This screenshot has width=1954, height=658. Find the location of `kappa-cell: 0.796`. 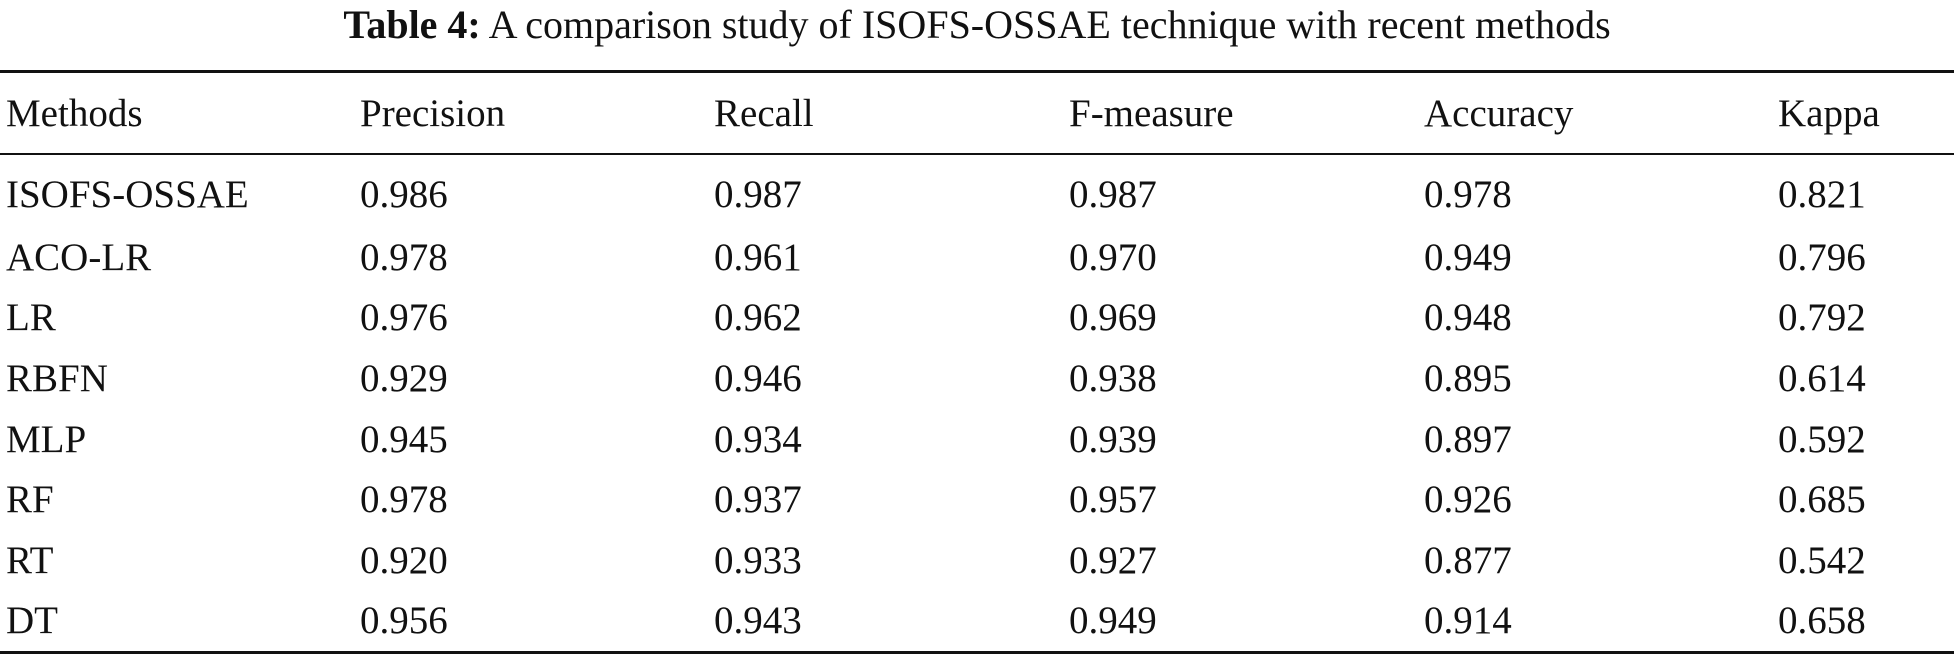

kappa-cell: 0.796 is located at coordinates (1822, 257).